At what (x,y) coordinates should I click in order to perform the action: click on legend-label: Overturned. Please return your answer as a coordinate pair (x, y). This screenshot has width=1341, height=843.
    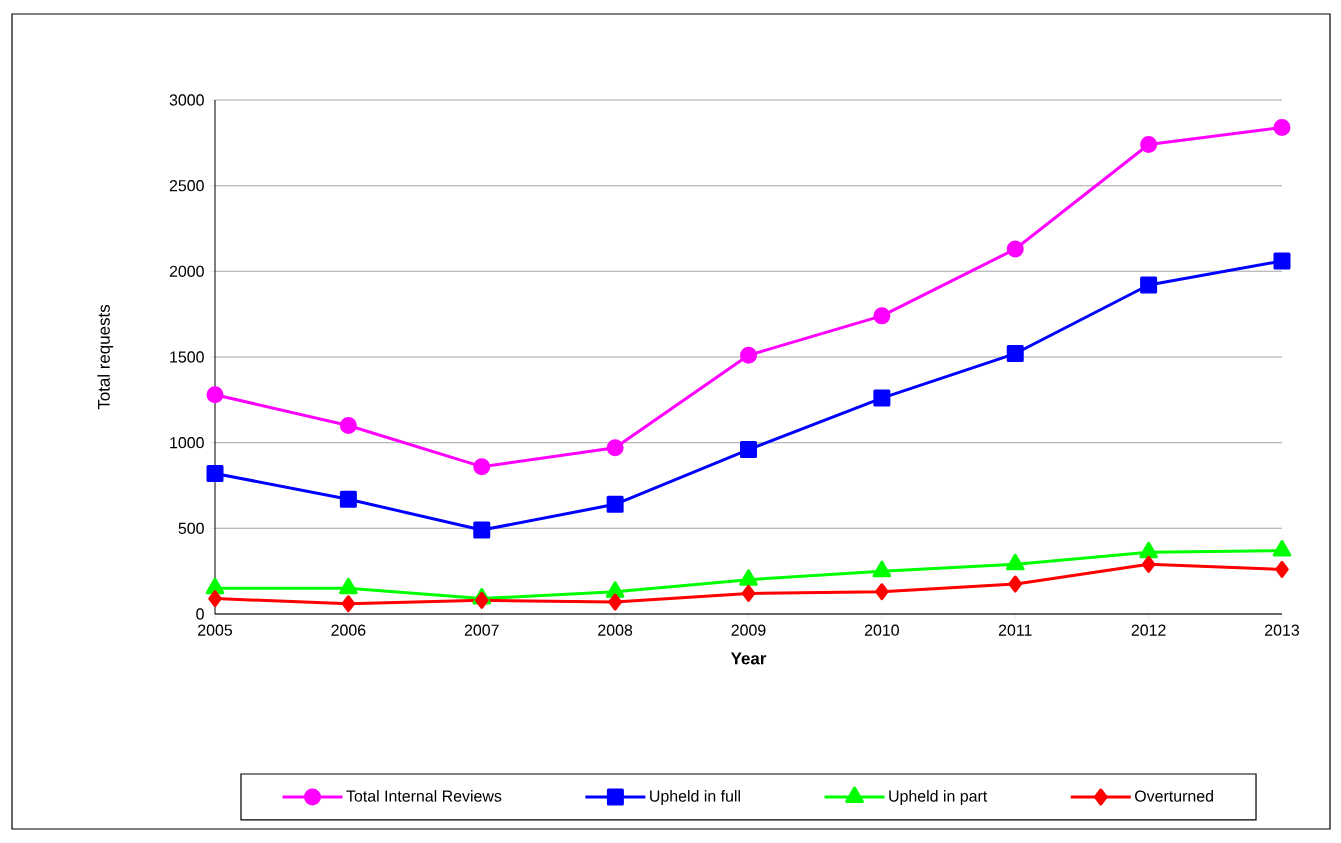
    Looking at the image, I should click on (1174, 796).